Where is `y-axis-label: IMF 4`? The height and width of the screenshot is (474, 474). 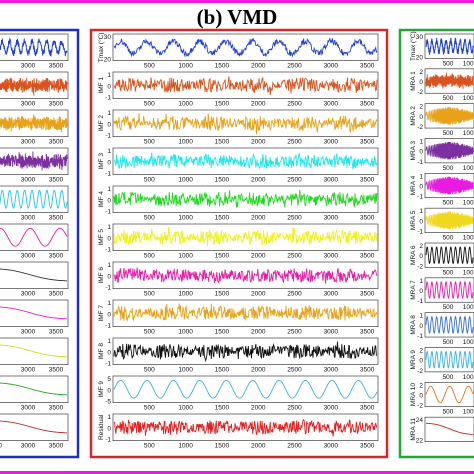
y-axis-label: IMF 4 is located at coordinates (101, 199).